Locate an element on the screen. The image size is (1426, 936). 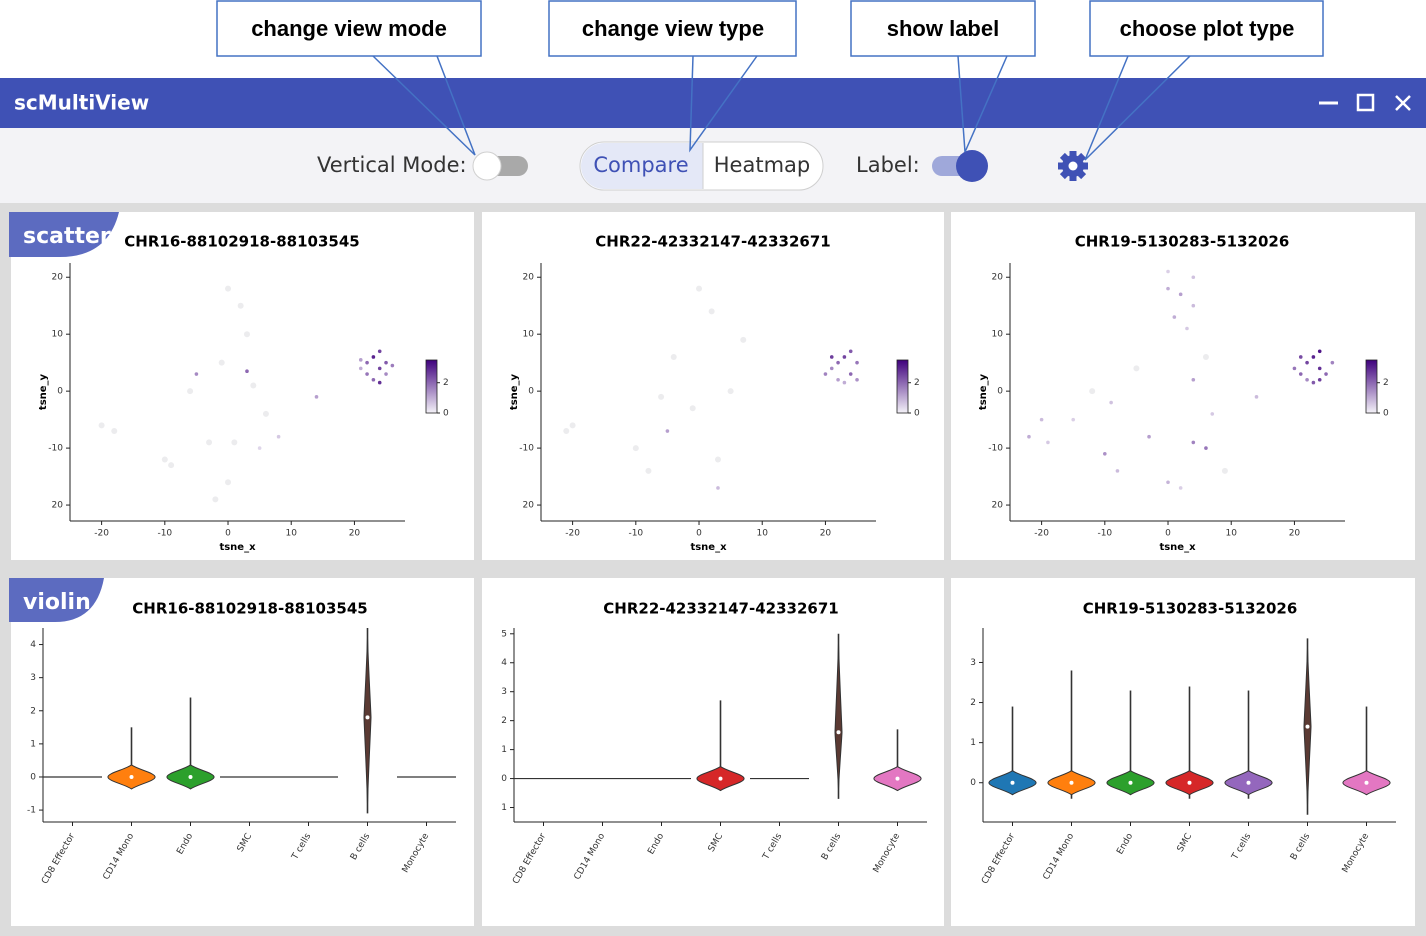
callout-text: change view mode is located at coordinates (349, 28).